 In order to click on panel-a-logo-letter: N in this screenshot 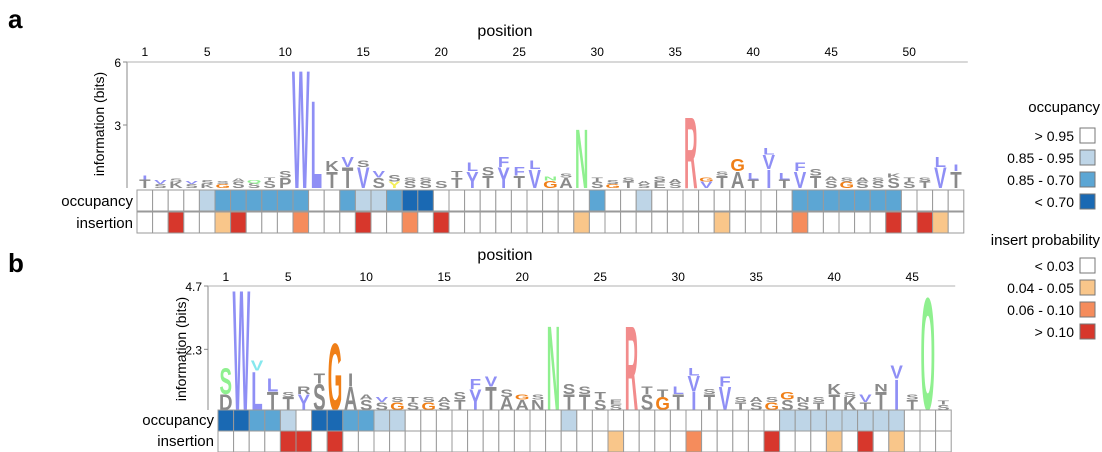, I will do `click(551, 178)`.